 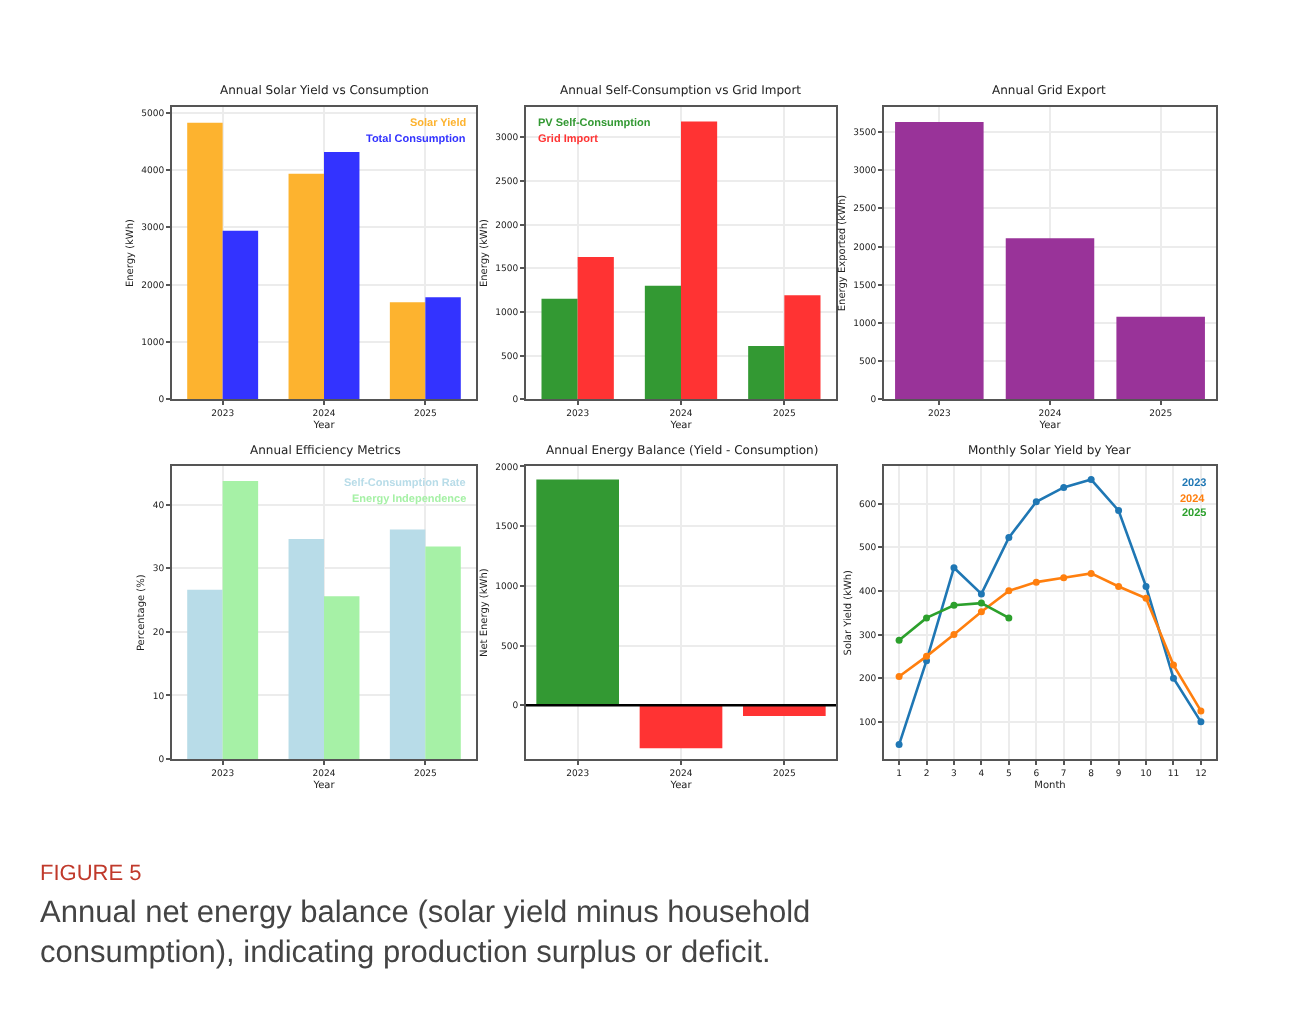 I want to click on caption: FIGURE 5, so click(x=91, y=874).